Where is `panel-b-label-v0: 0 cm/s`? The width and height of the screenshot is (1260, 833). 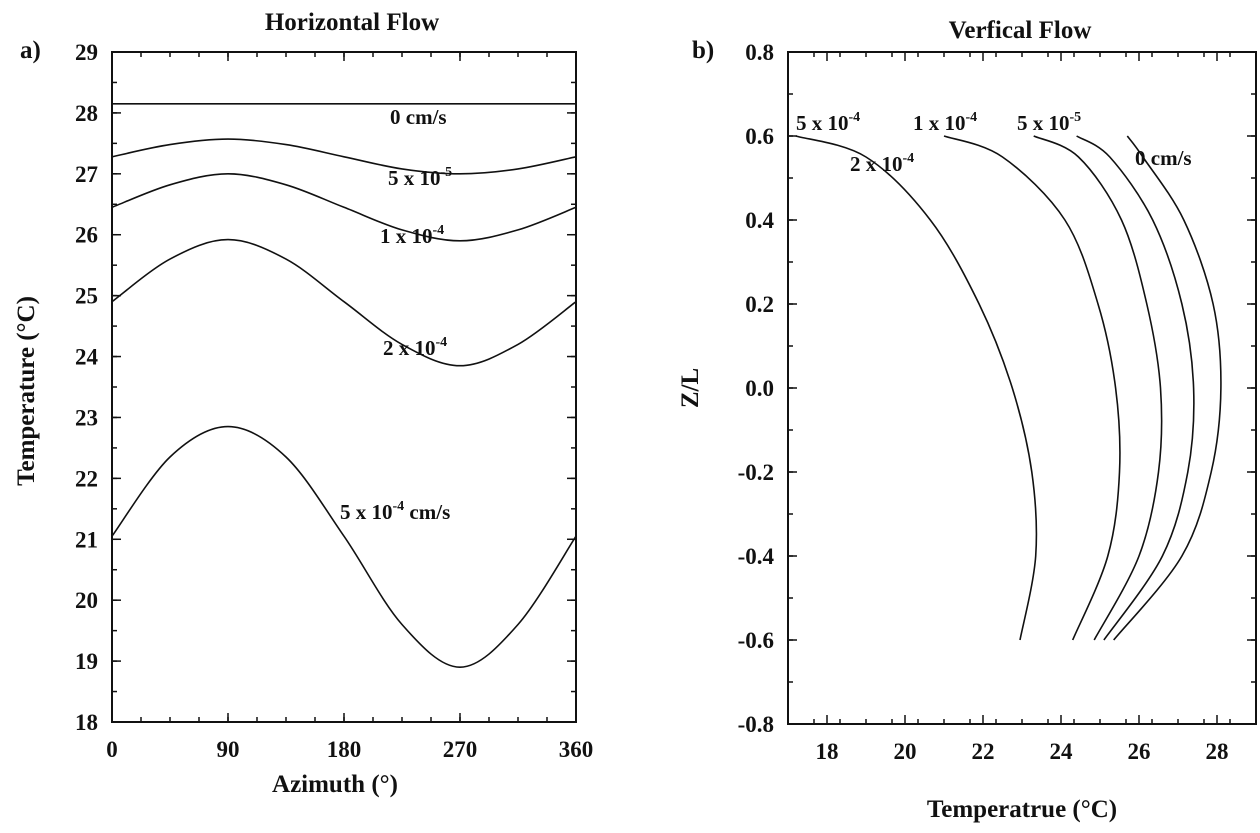
panel-b-label-v0: 0 cm/s is located at coordinates (1163, 158).